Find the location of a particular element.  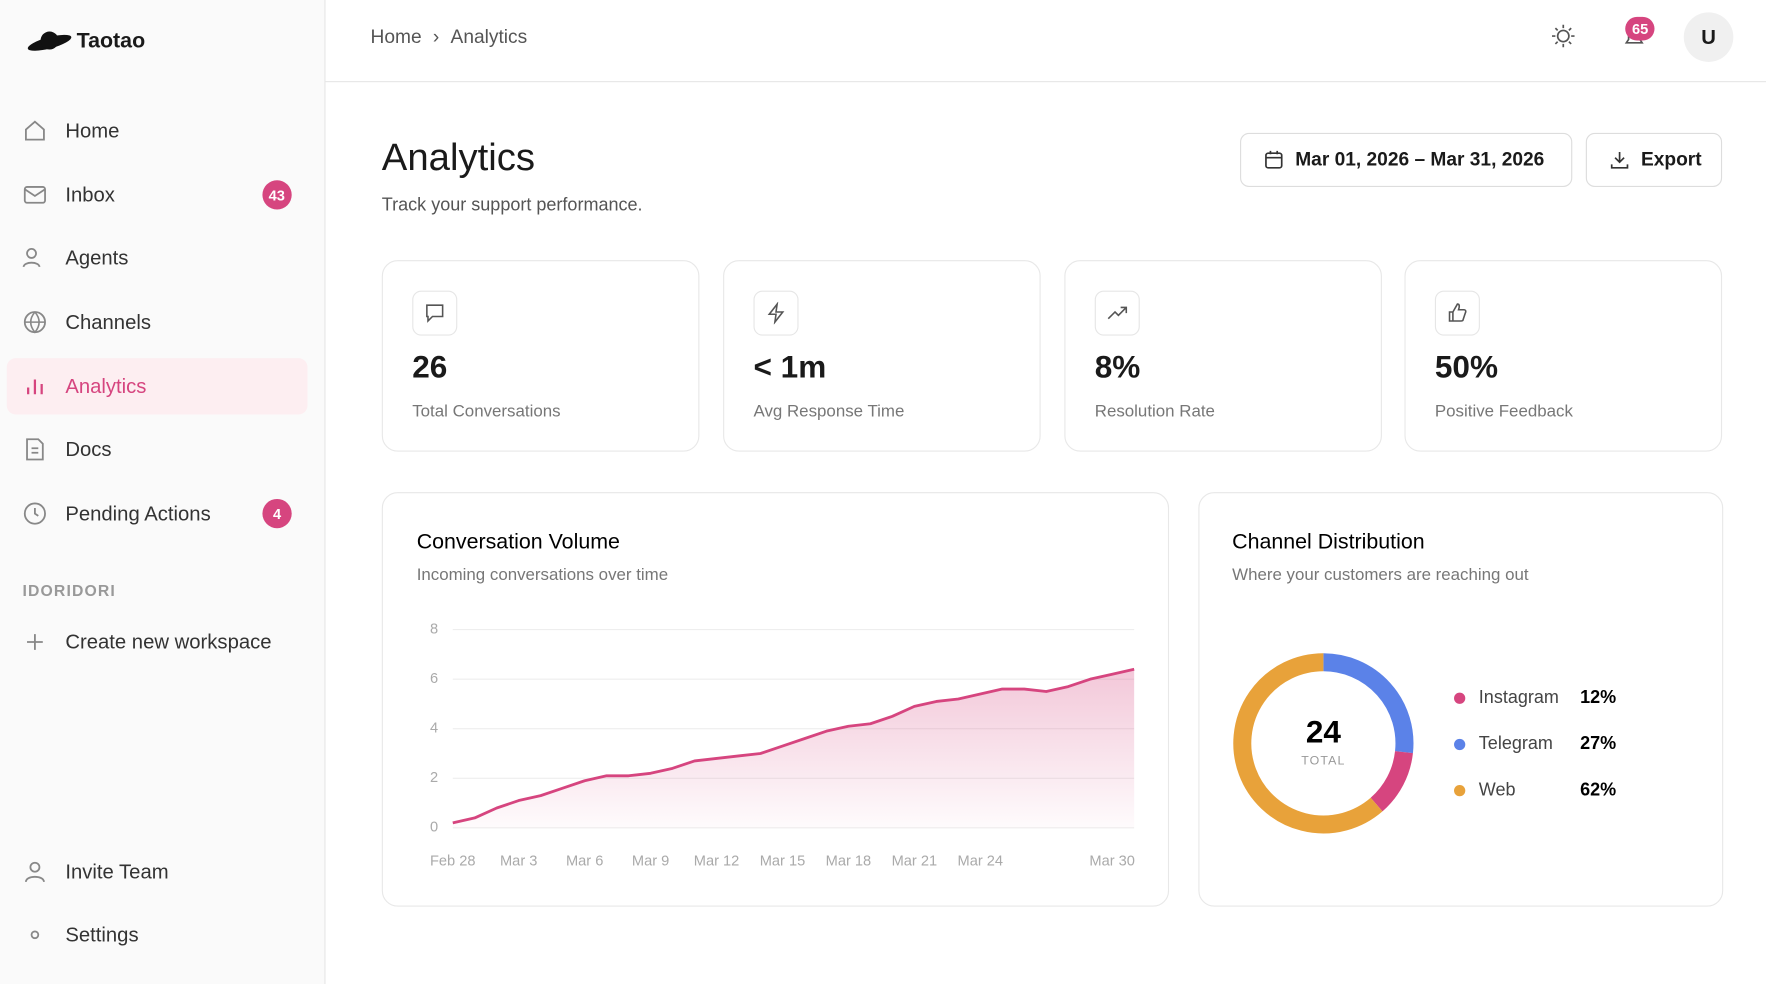

crumb: Home is located at coordinates (396, 36).